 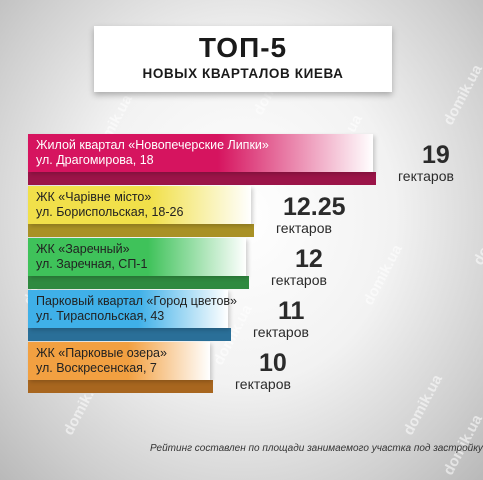 What do you see at coordinates (243, 73) in the screenshot?
I see `chart-subtitle: НОВЫХ КВАРТАЛОВ КИЕВА` at bounding box center [243, 73].